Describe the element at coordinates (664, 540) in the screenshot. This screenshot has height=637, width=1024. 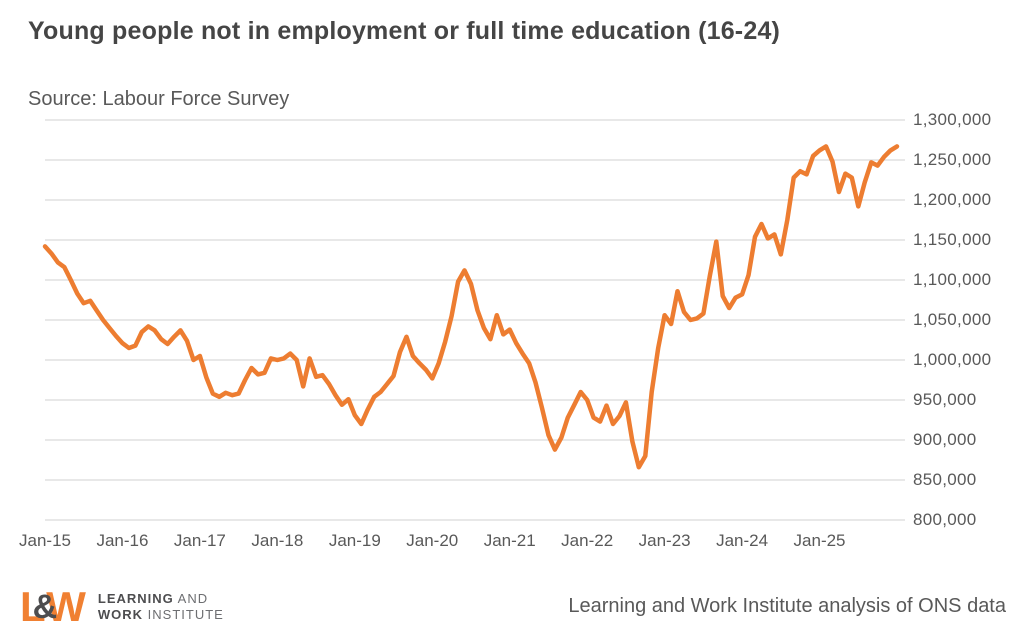
I see `x-axis-tick-label: Jan-23` at that location.